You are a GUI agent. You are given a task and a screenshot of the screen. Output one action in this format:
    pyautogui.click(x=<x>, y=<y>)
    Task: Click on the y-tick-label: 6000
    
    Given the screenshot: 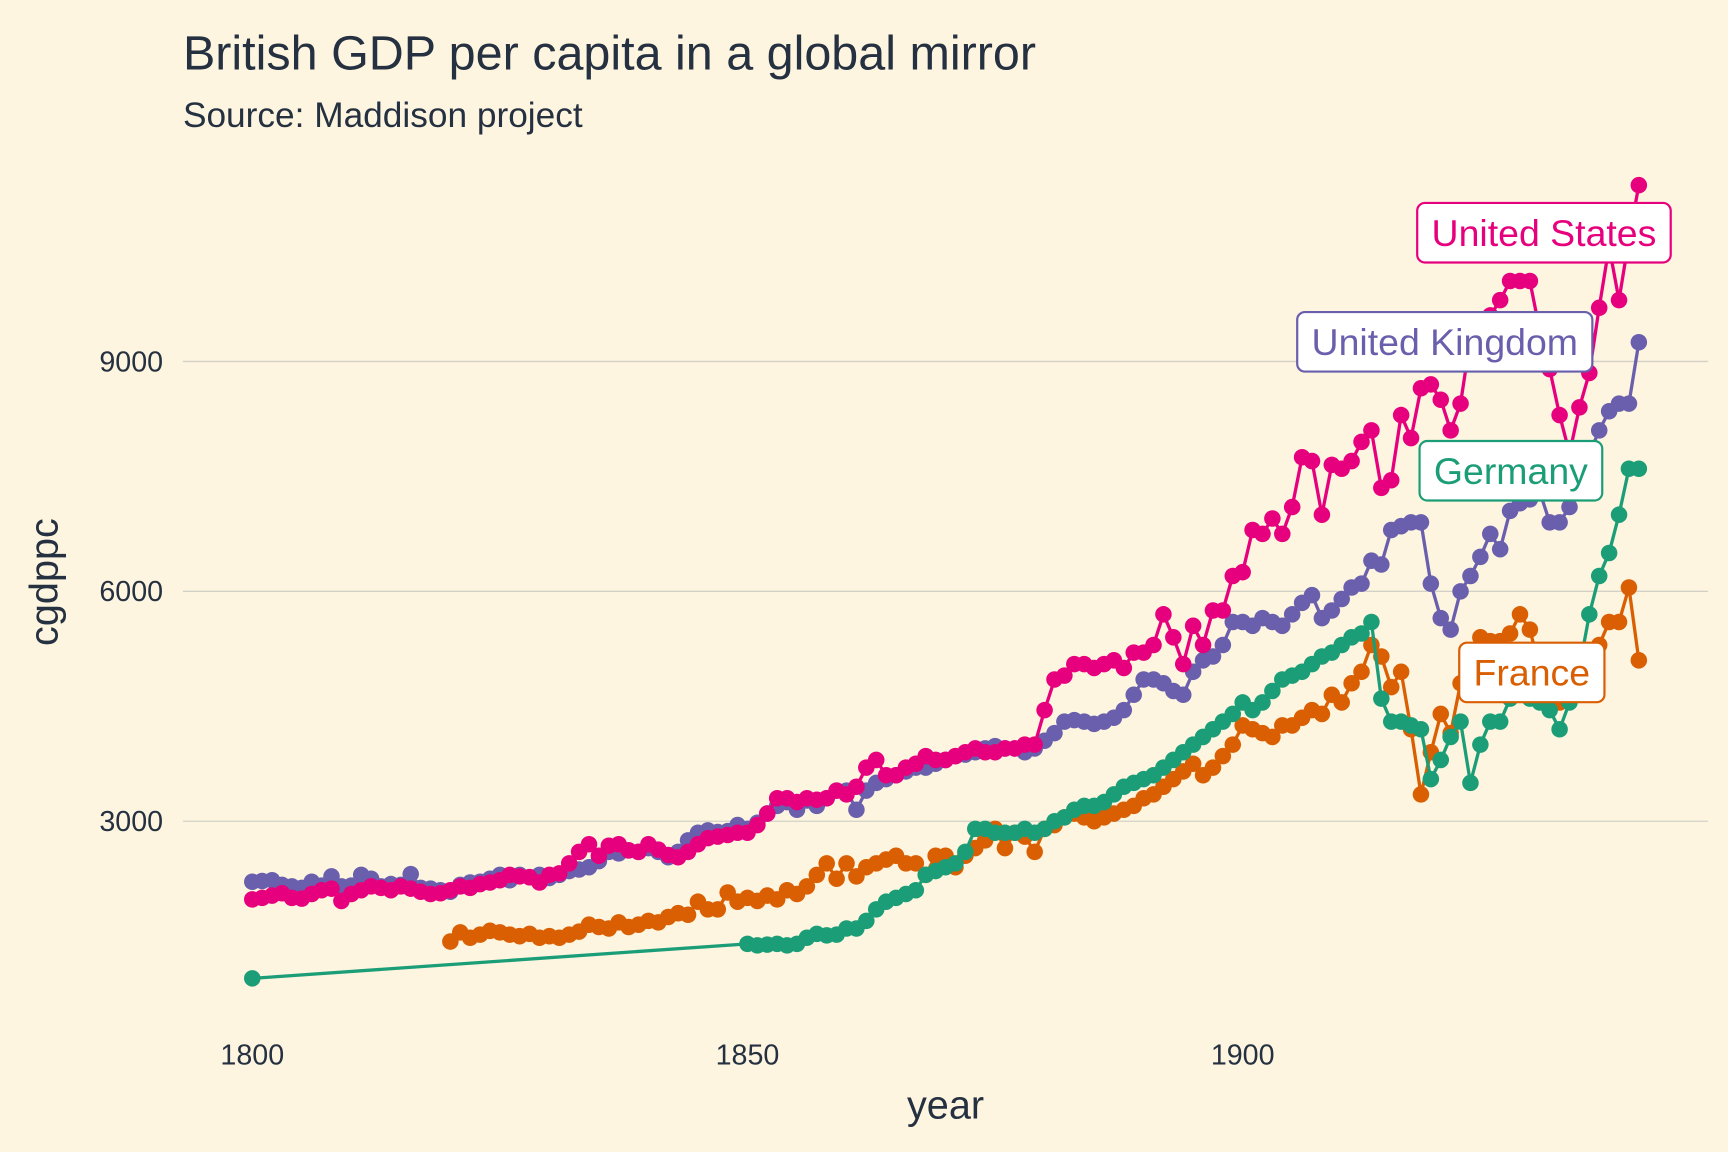 What is the action you would take?
    pyautogui.click(x=131, y=592)
    